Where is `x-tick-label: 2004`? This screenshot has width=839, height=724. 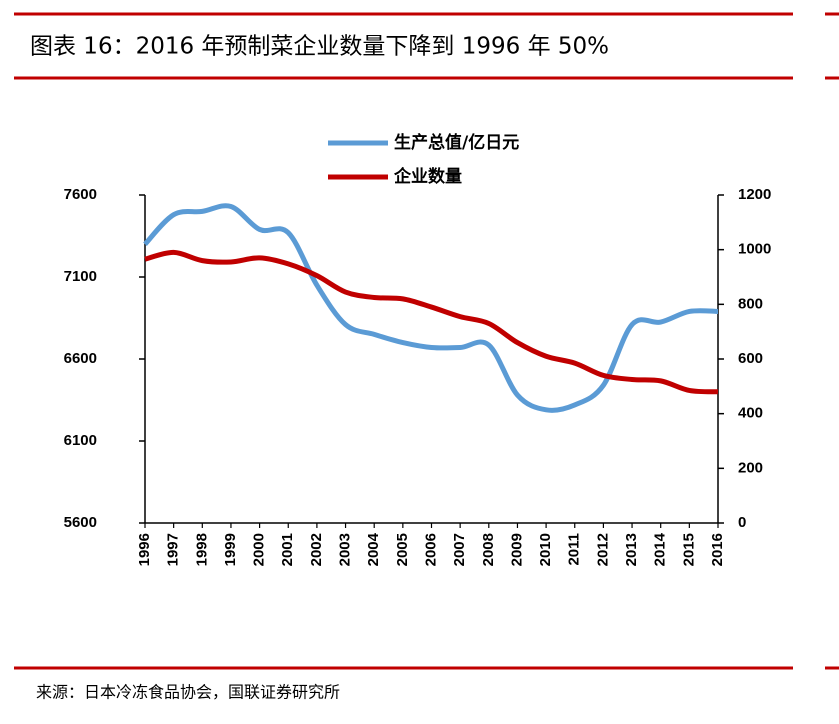 x-tick-label: 2004 is located at coordinates (373, 549).